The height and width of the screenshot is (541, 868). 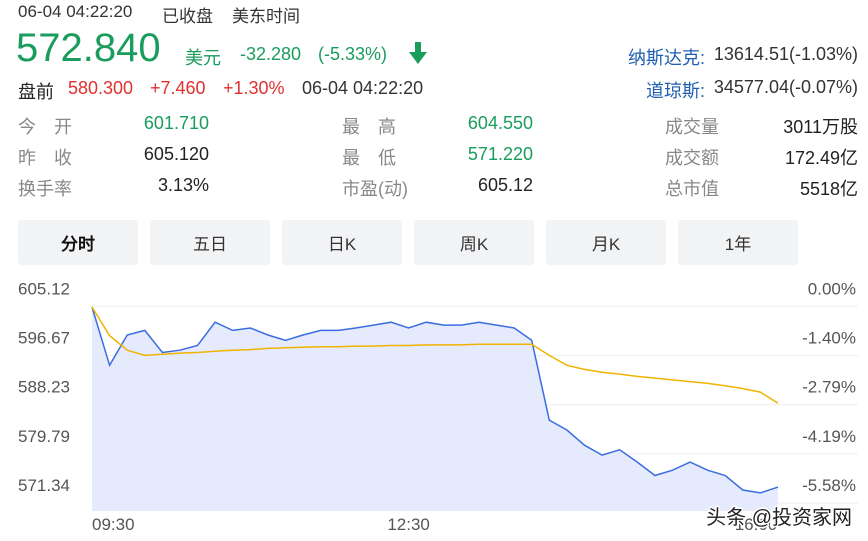 I want to click on down-arrow-stem, so click(x=418, y=47).